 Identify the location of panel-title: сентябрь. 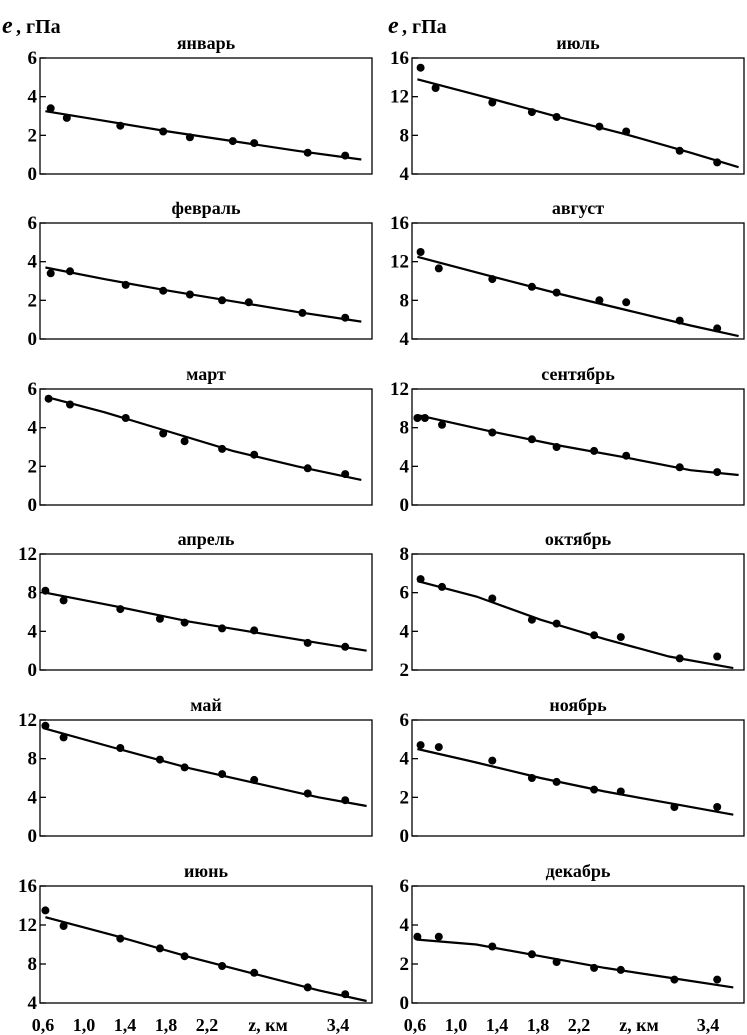
(578, 374).